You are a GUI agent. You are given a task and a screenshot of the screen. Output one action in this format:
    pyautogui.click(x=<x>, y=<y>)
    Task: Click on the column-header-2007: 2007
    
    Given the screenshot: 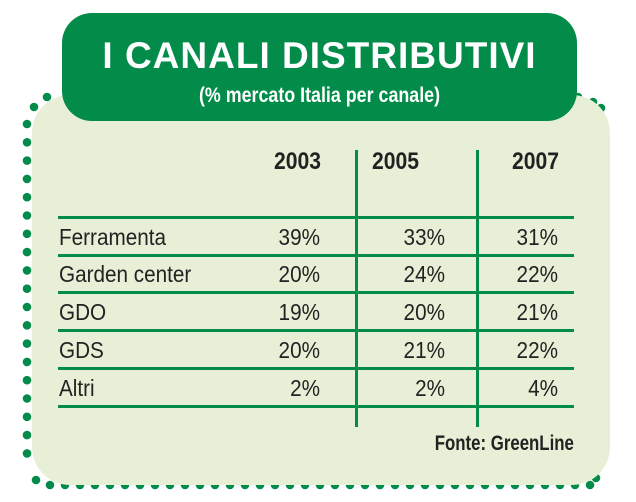 What is the action you would take?
    pyautogui.click(x=535, y=161)
    